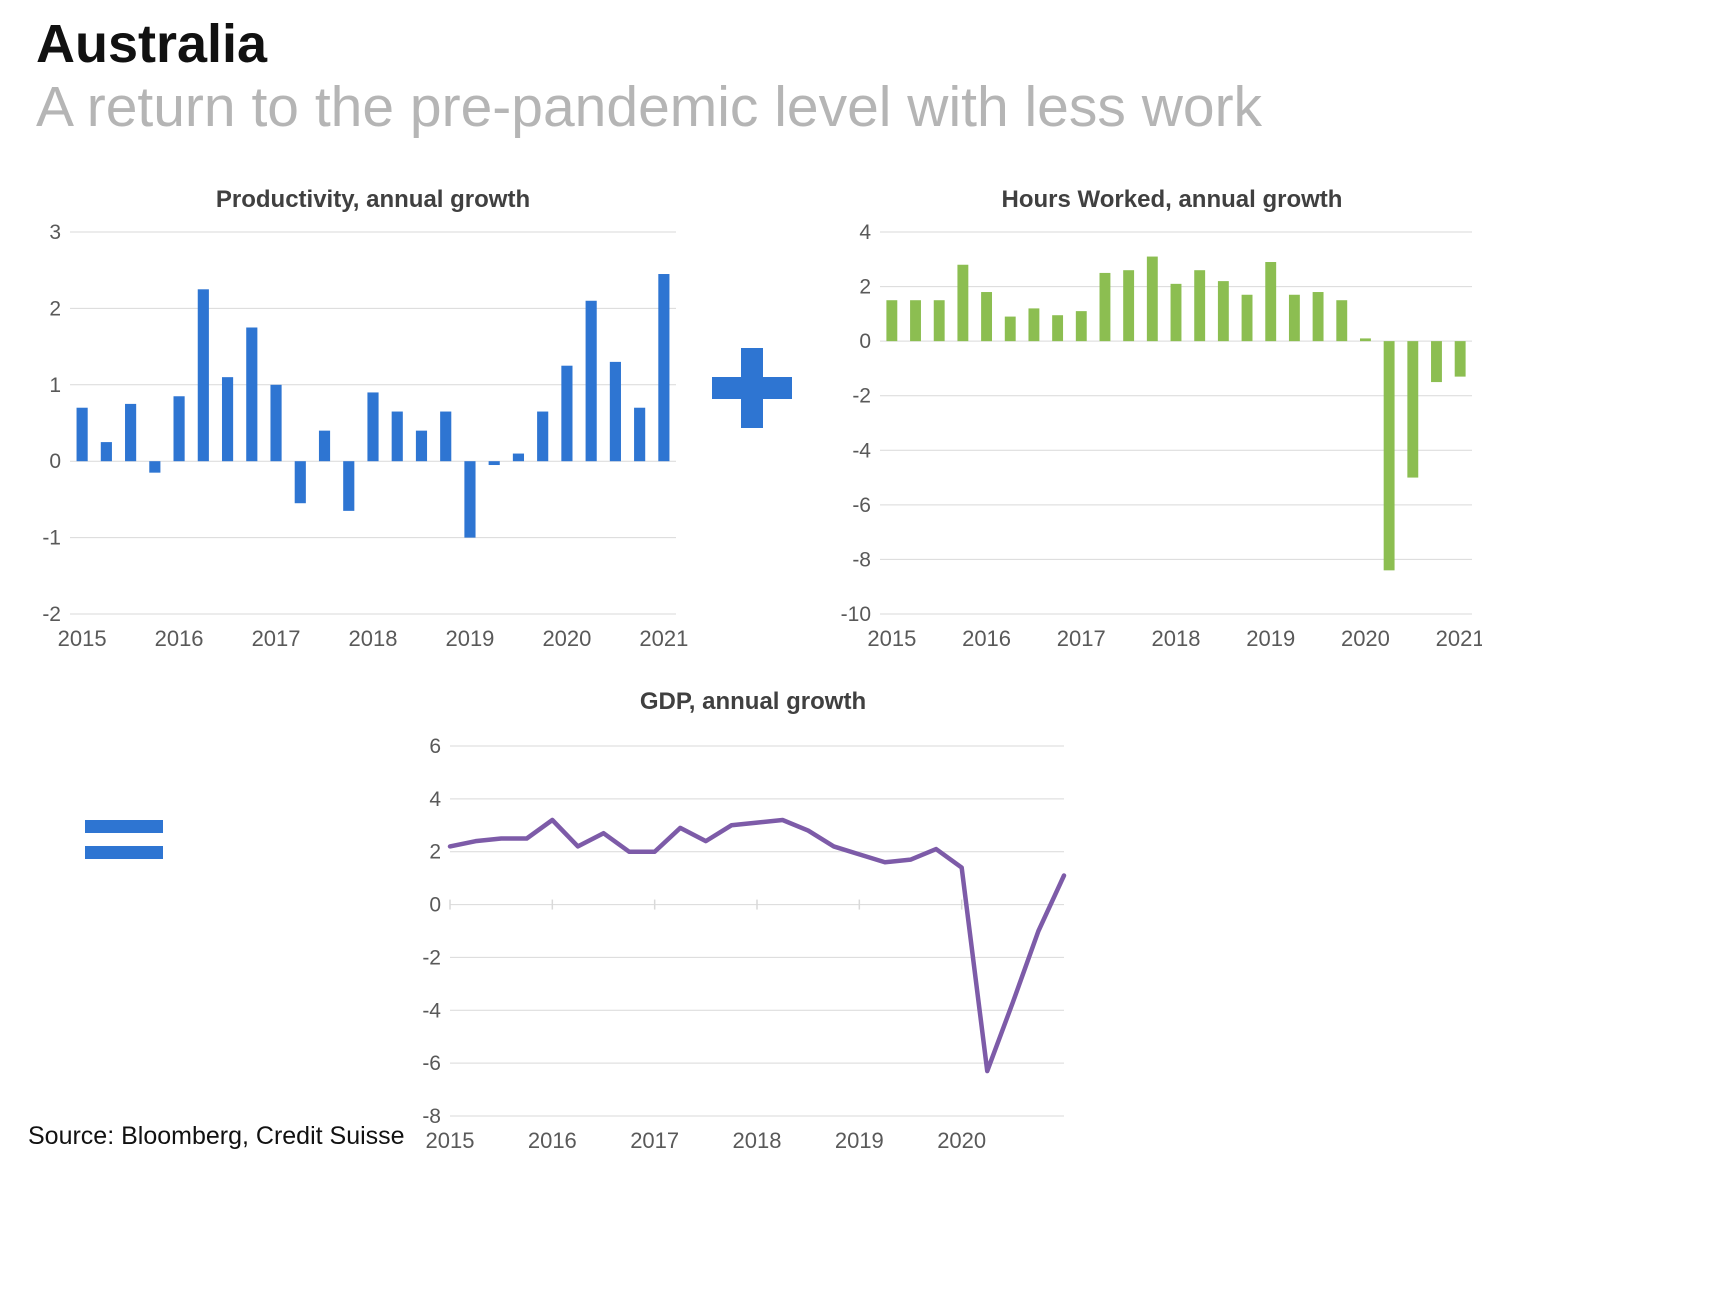 The image size is (1734, 1300). Describe the element at coordinates (373, 199) in the screenshot. I see `productivity-chart-title: Productivity, annual growth` at that location.